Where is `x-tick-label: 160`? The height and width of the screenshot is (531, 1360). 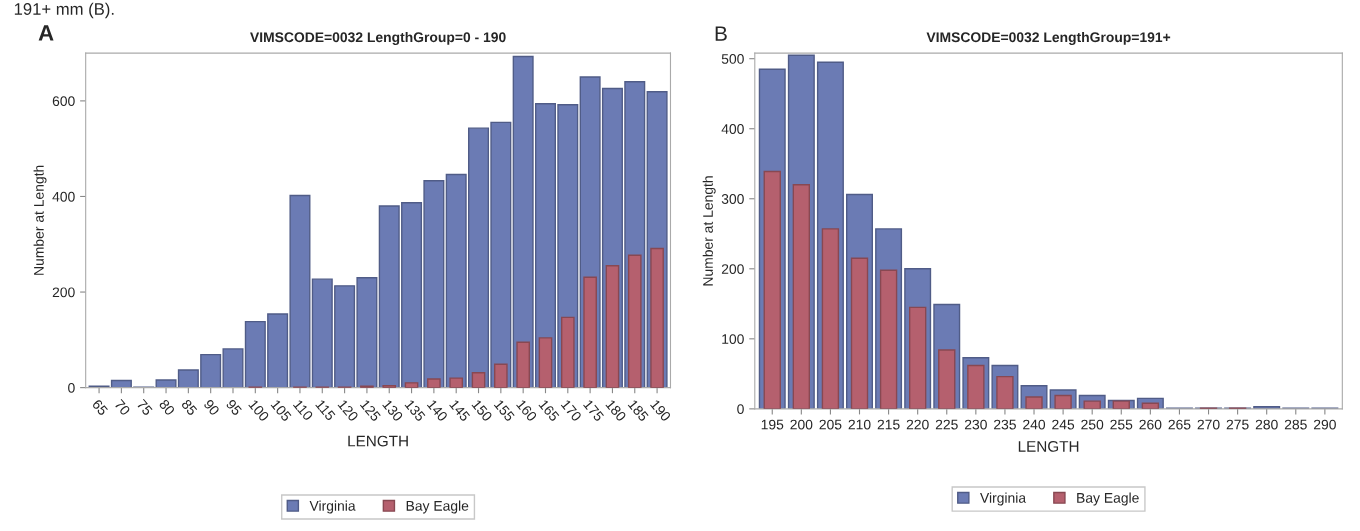 x-tick-label: 160 is located at coordinates (527, 410).